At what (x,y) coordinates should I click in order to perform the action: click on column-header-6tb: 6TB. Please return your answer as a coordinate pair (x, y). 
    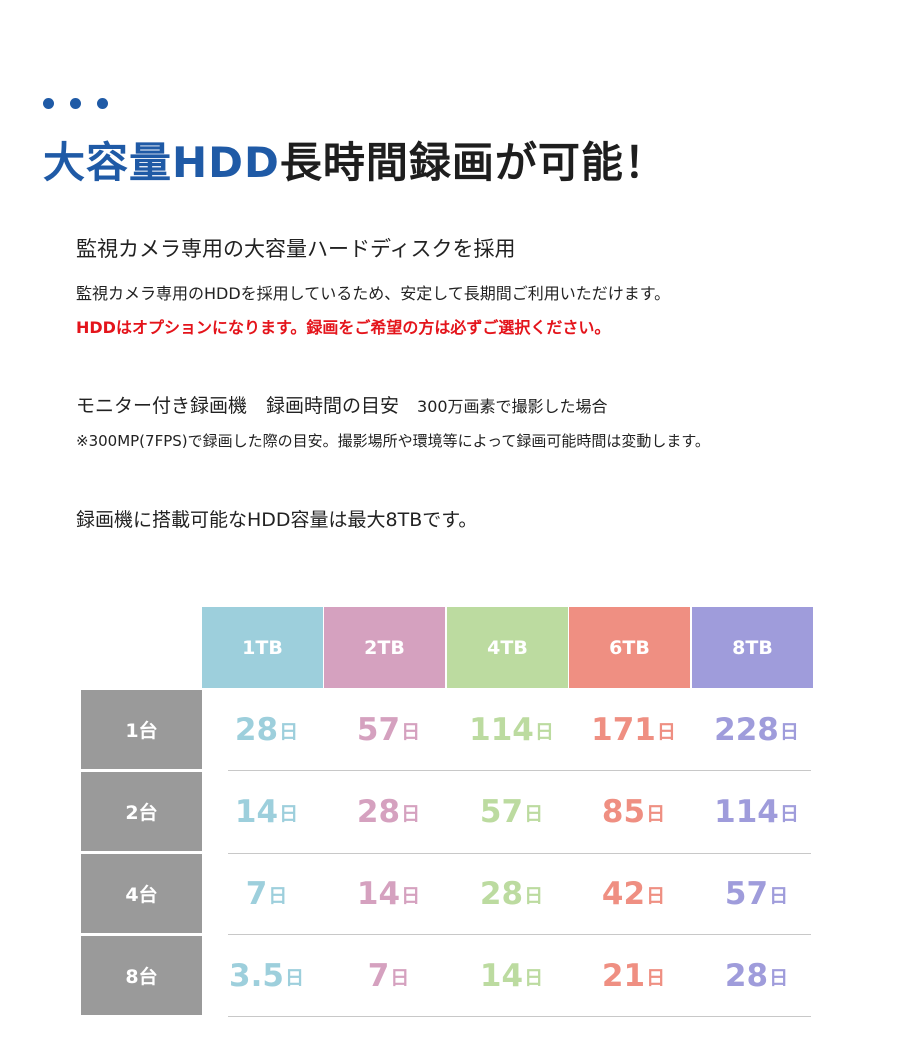
    Looking at the image, I should click on (629, 647).